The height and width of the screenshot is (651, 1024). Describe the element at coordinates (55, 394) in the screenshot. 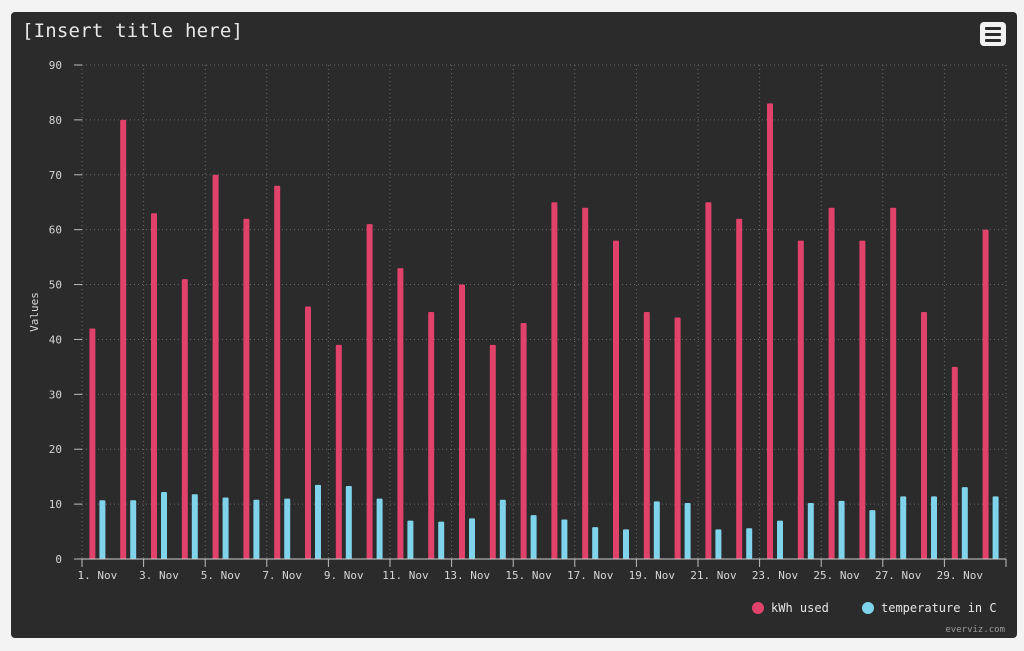

I see `y-tick-label: 30` at that location.